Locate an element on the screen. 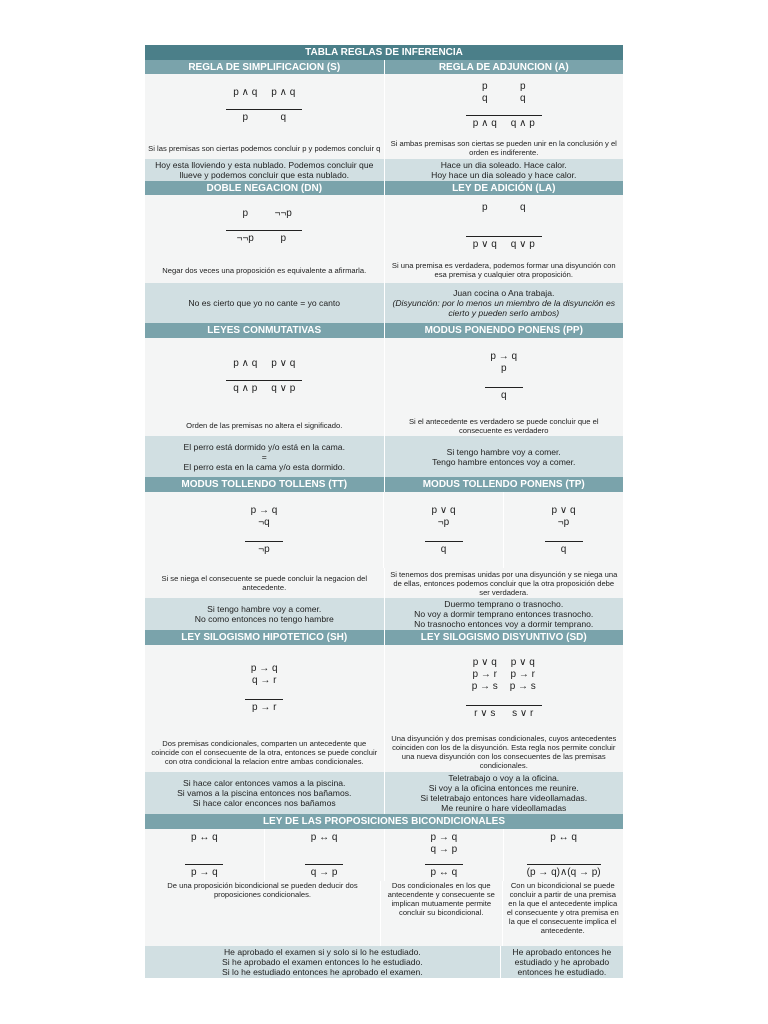  section-title: REGLA DE ADJUNCION (A) is located at coordinates (503, 67).